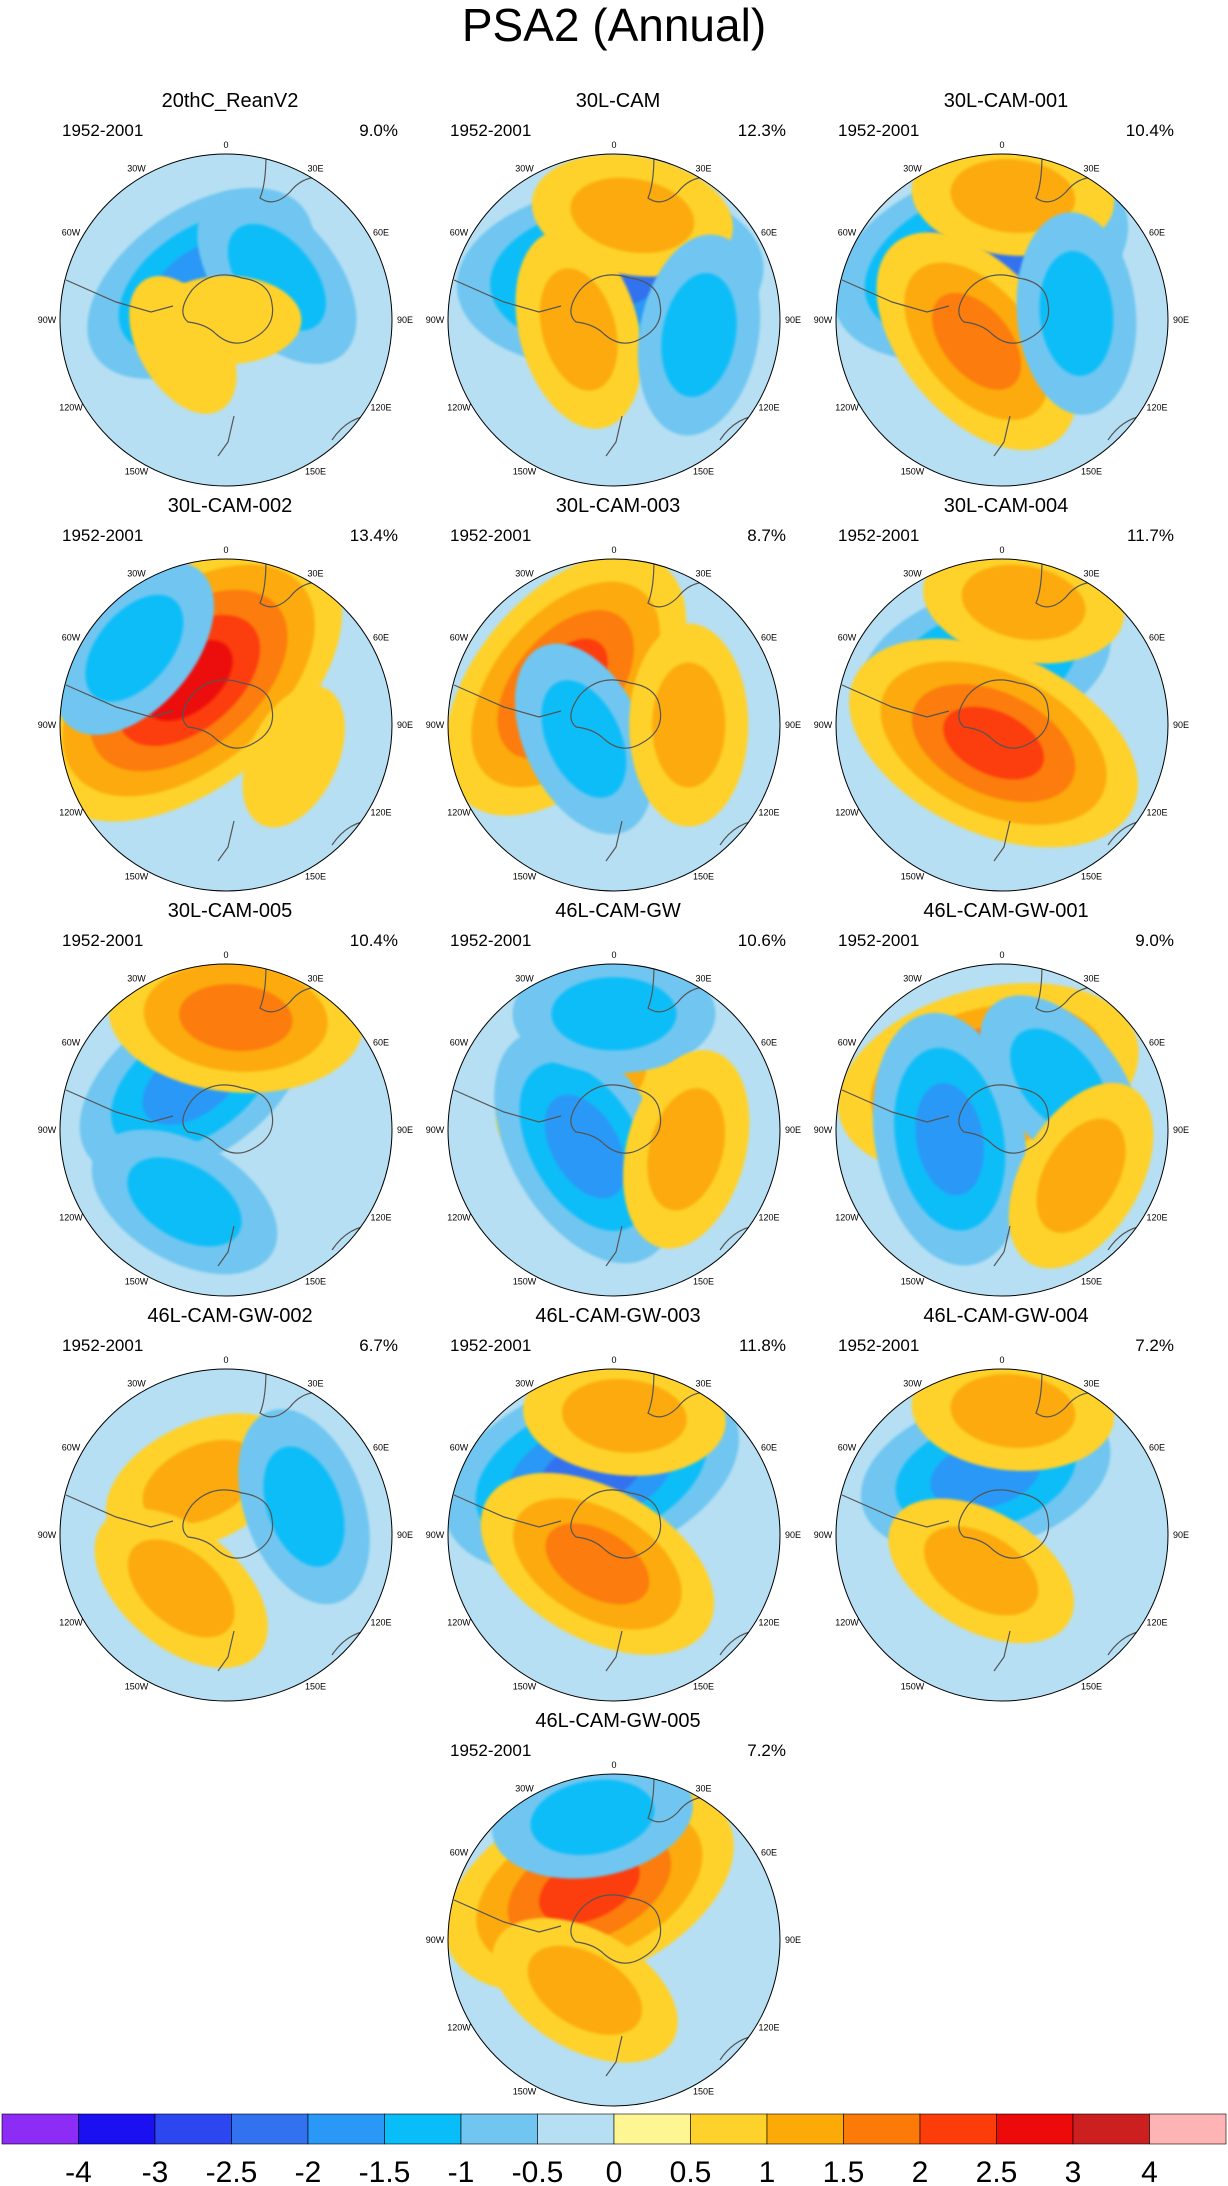 Image resolution: width=1228 pixels, height=2186 pixels. What do you see at coordinates (461, 2171) in the screenshot?
I see `colorbar-level-label: -1` at bounding box center [461, 2171].